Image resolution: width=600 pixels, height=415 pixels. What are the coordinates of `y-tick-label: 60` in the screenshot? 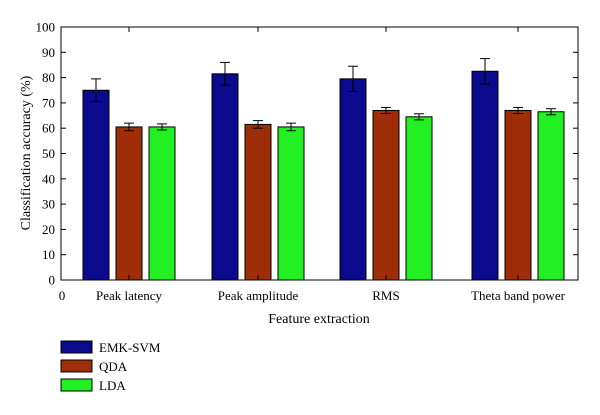 It's located at (48, 128).